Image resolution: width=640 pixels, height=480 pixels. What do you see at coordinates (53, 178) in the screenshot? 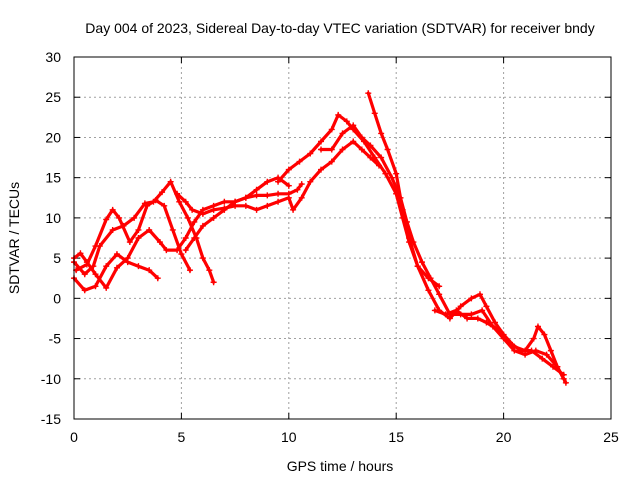
I see `y-tick-label: 15` at bounding box center [53, 178].